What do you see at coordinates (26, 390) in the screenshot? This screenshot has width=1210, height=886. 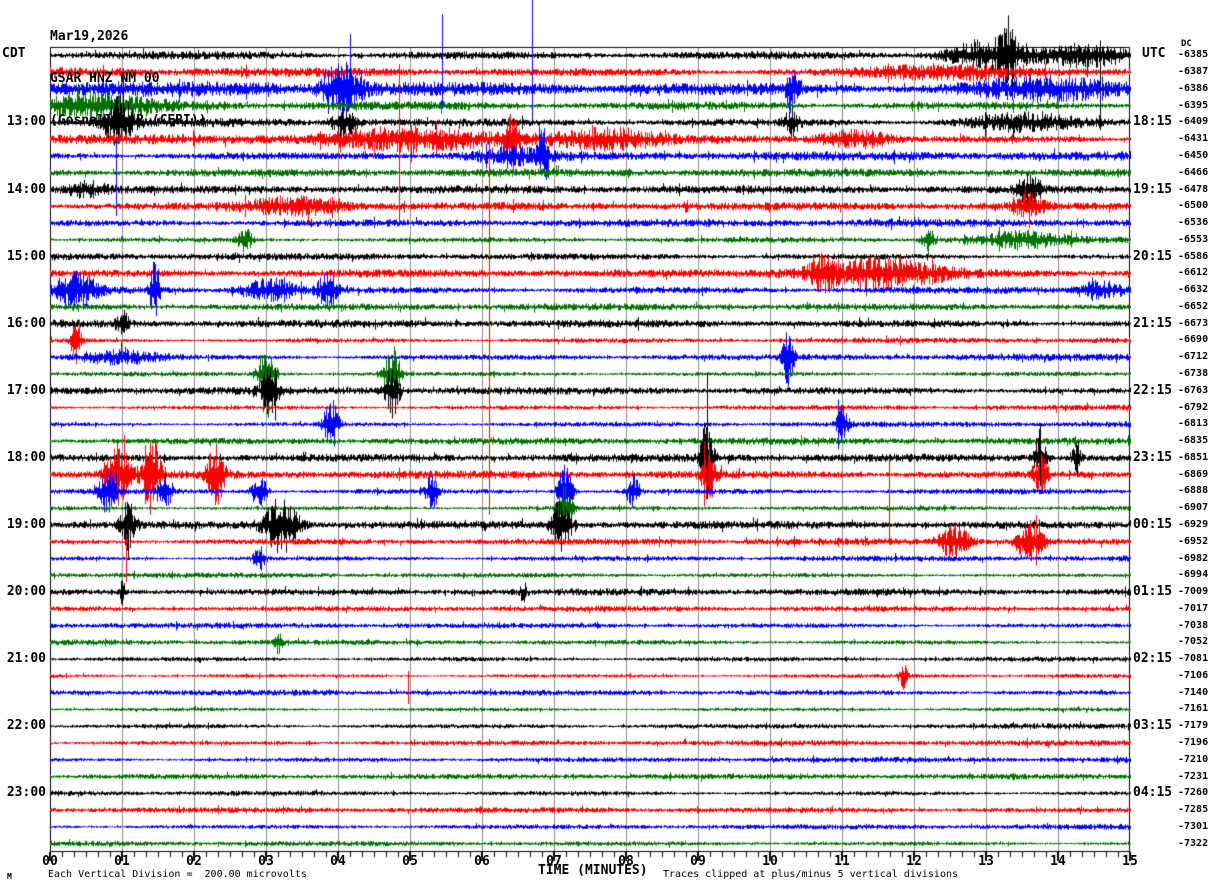 I see `left-hour-label: 17:00` at bounding box center [26, 390].